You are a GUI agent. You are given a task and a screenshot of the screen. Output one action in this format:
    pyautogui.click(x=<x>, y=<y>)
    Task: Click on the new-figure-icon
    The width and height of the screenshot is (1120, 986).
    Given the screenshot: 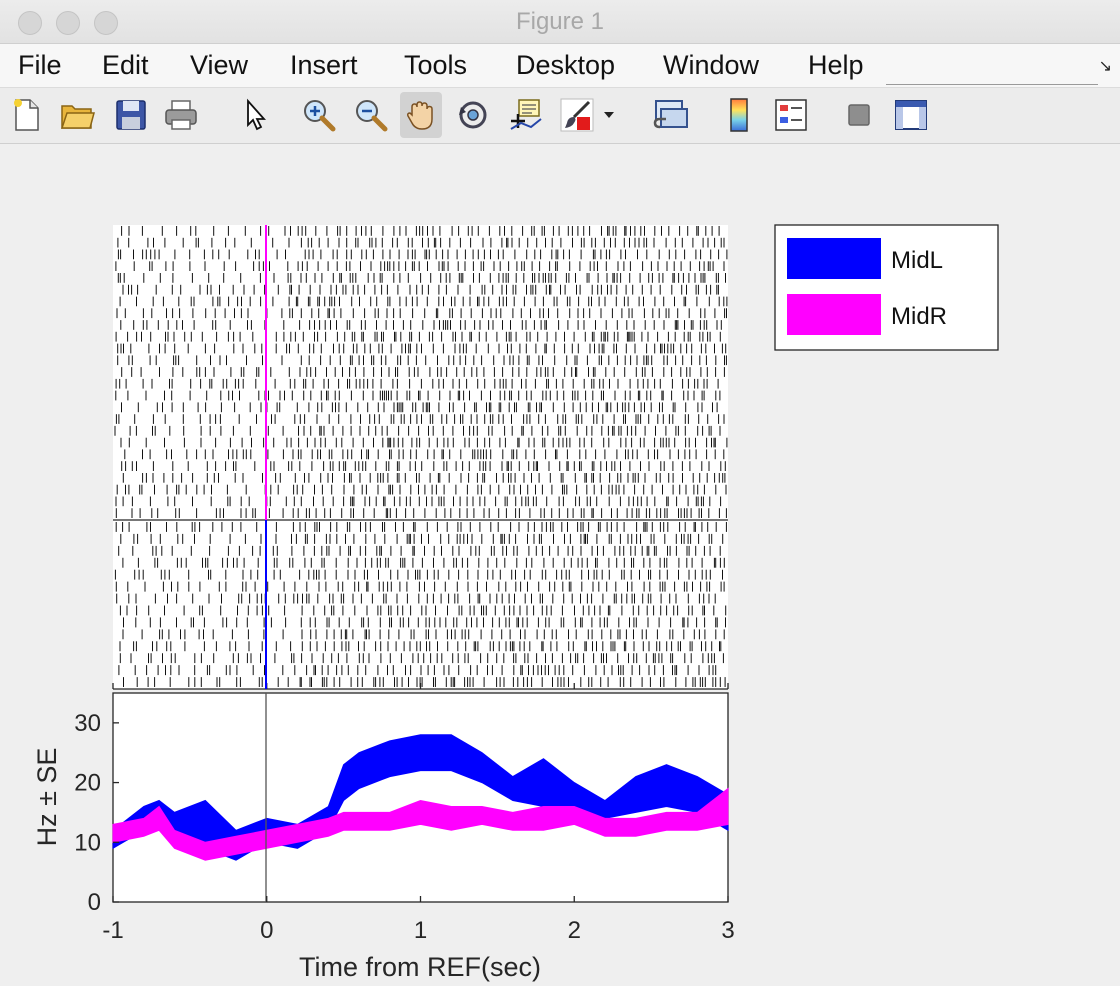 What is the action you would take?
    pyautogui.click(x=27, y=115)
    